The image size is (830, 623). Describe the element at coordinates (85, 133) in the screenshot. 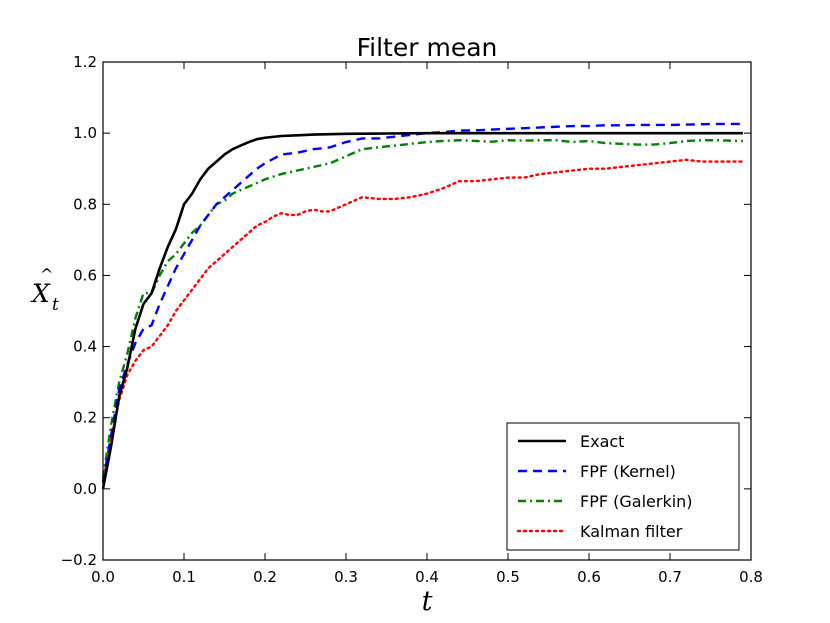

I see `y-tick-label: 1.0` at that location.